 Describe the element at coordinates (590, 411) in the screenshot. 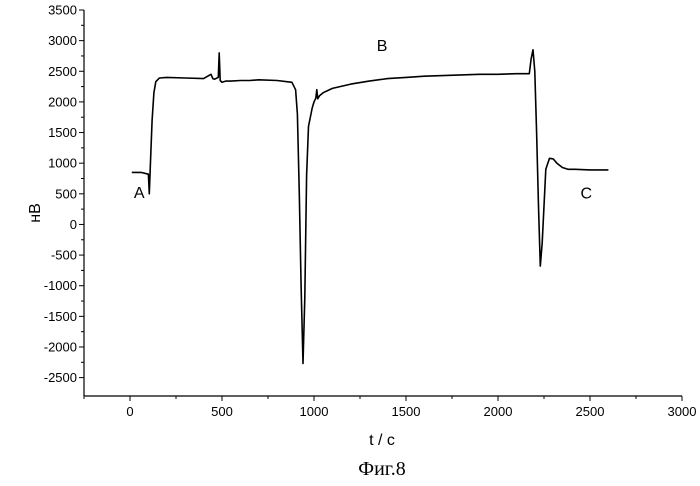

I see `x-tick-label: 2500` at that location.